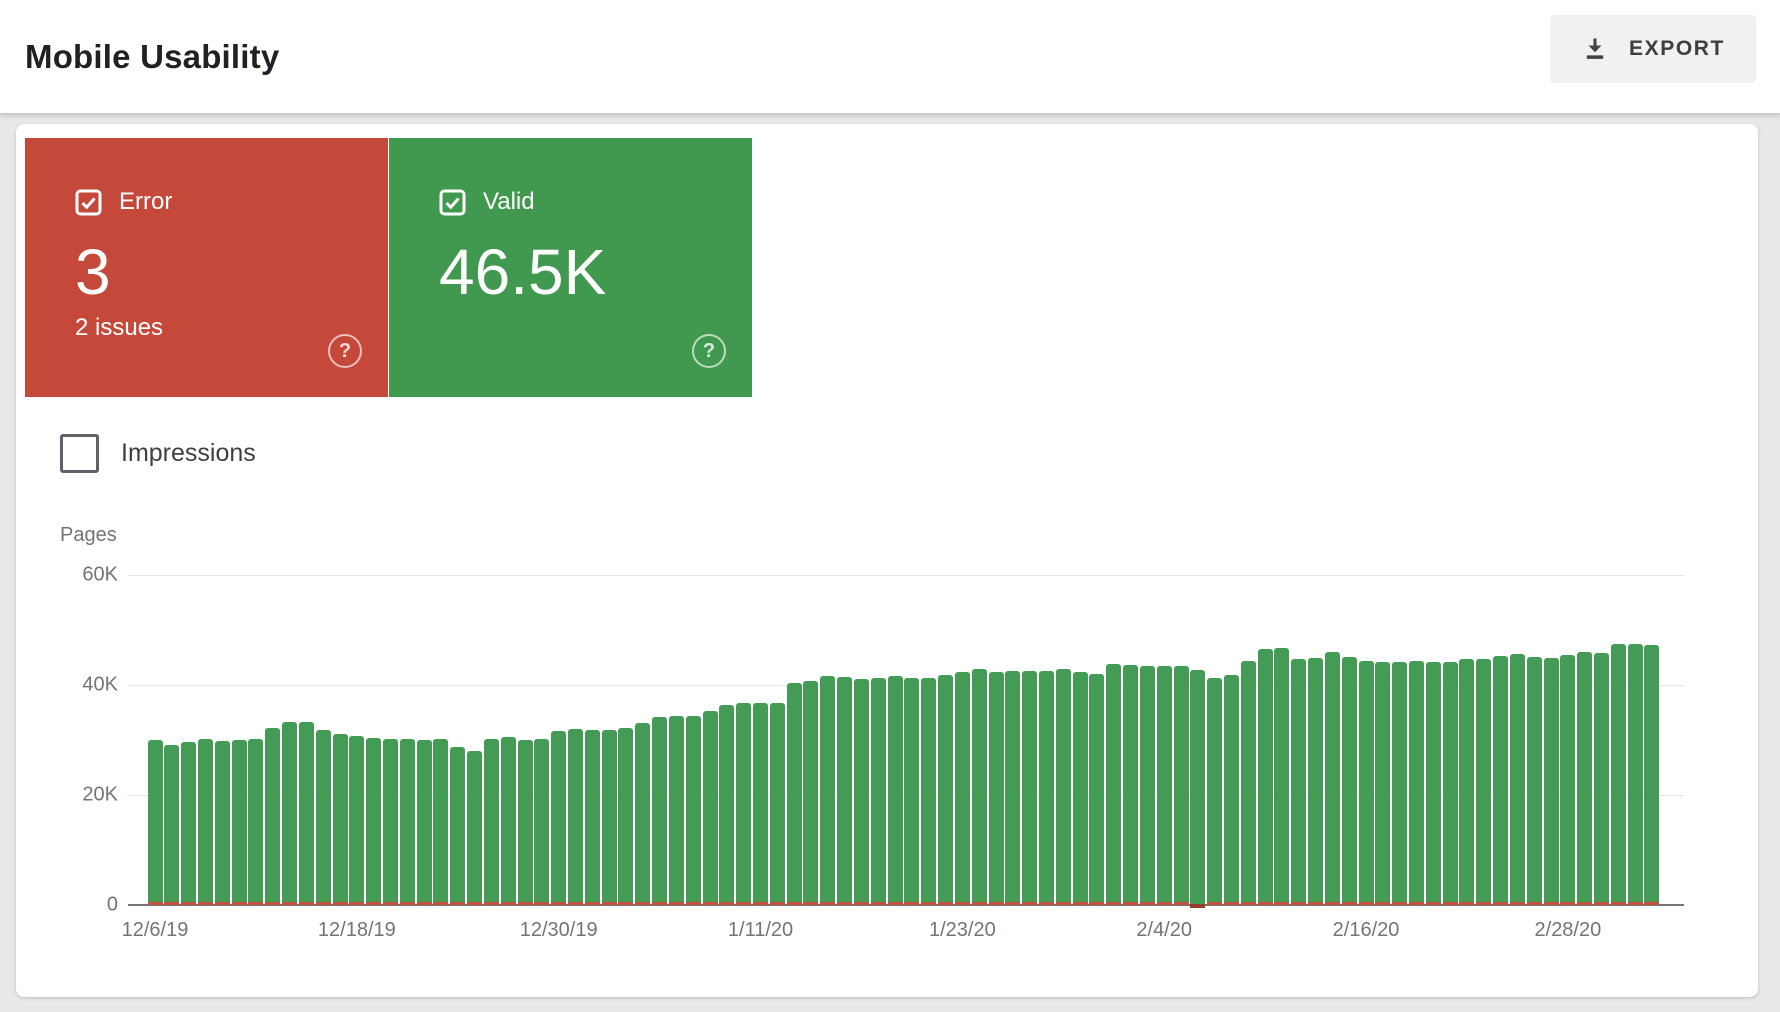 This screenshot has width=1780, height=1012. What do you see at coordinates (79, 453) in the screenshot?
I see `impressions-checkbox` at bounding box center [79, 453].